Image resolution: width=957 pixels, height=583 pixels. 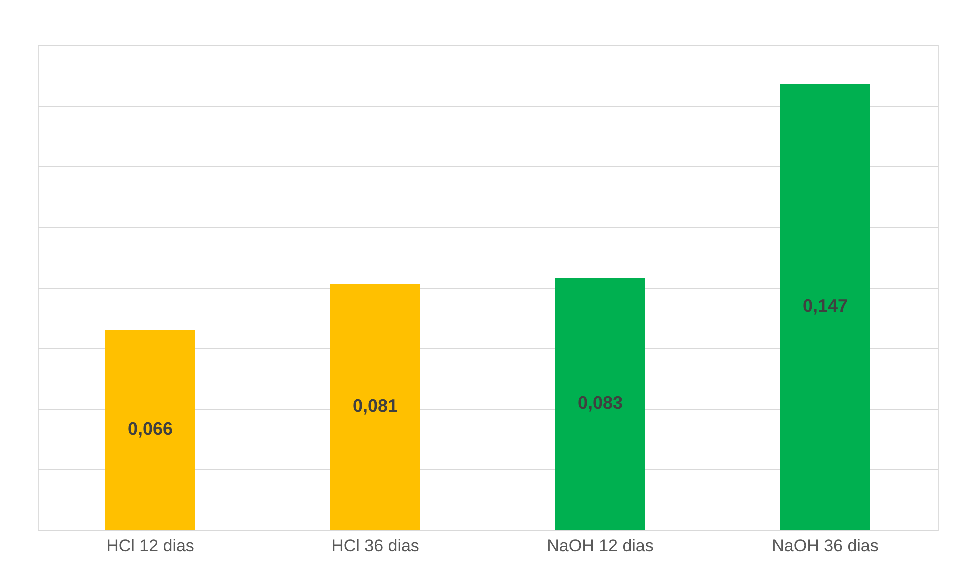 I want to click on x-tick-label: NaOH 36 dias, so click(x=825, y=546).